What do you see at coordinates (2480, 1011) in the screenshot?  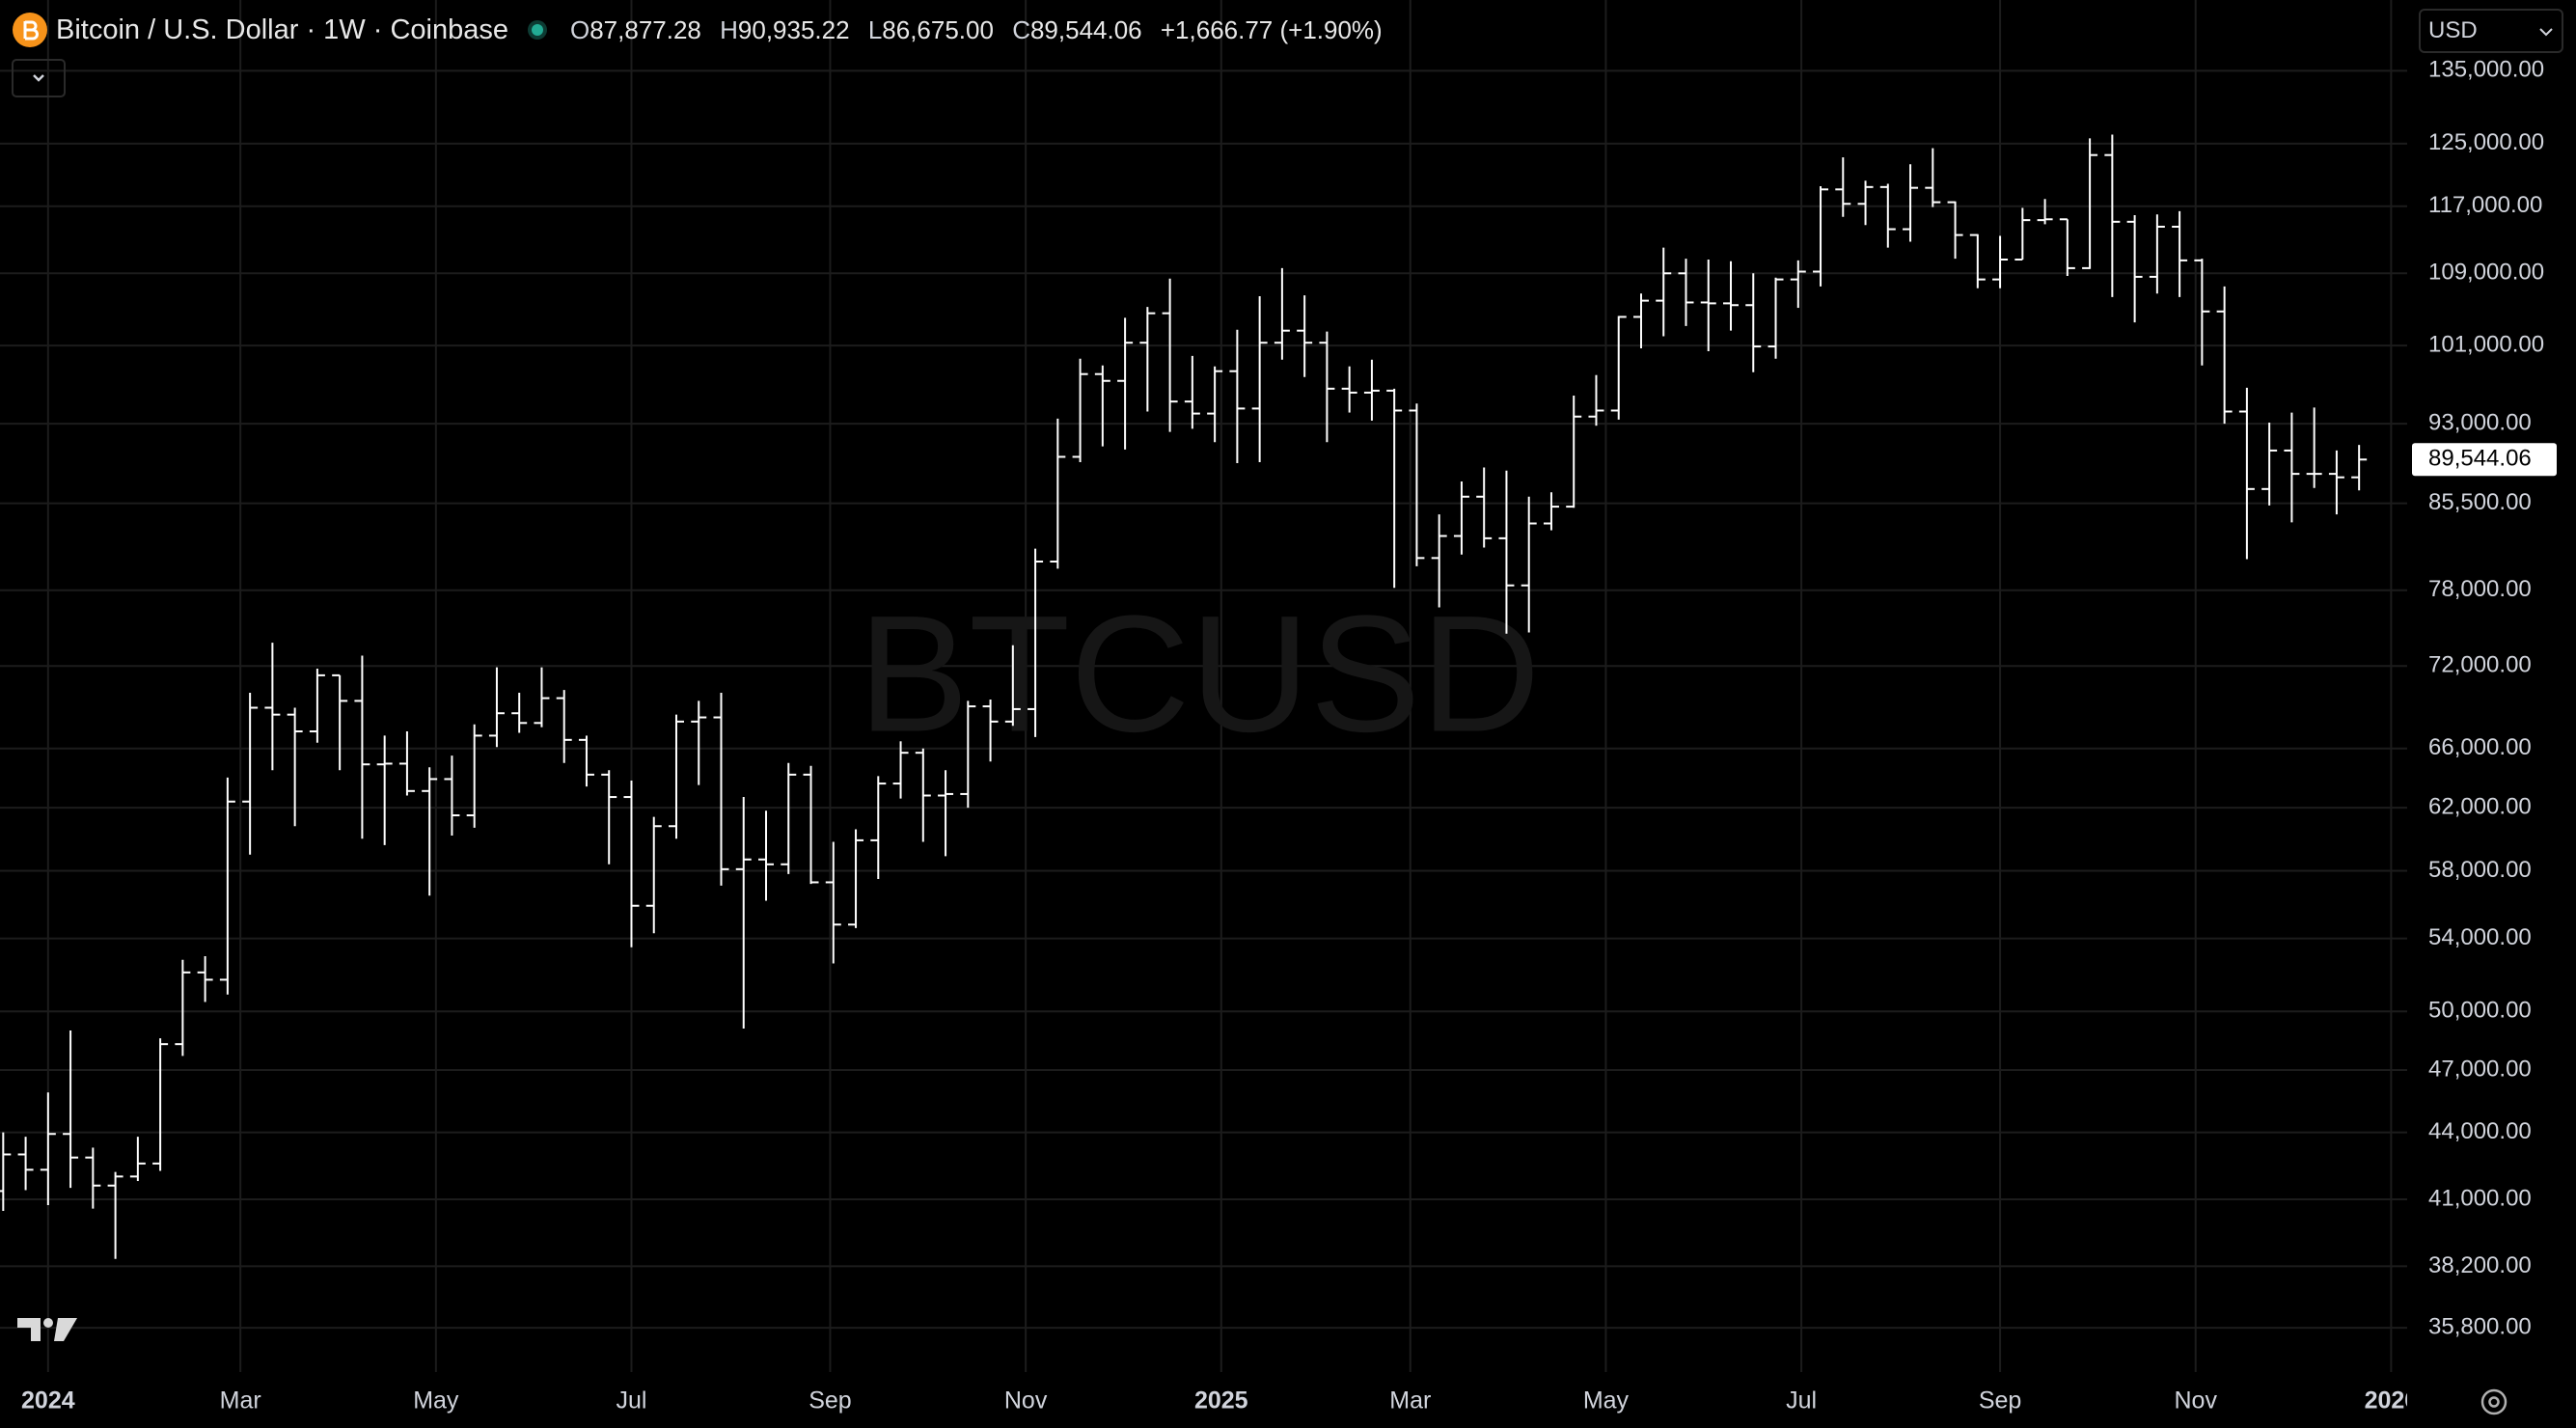 I see `y-tick-label: 50,000.00` at bounding box center [2480, 1011].